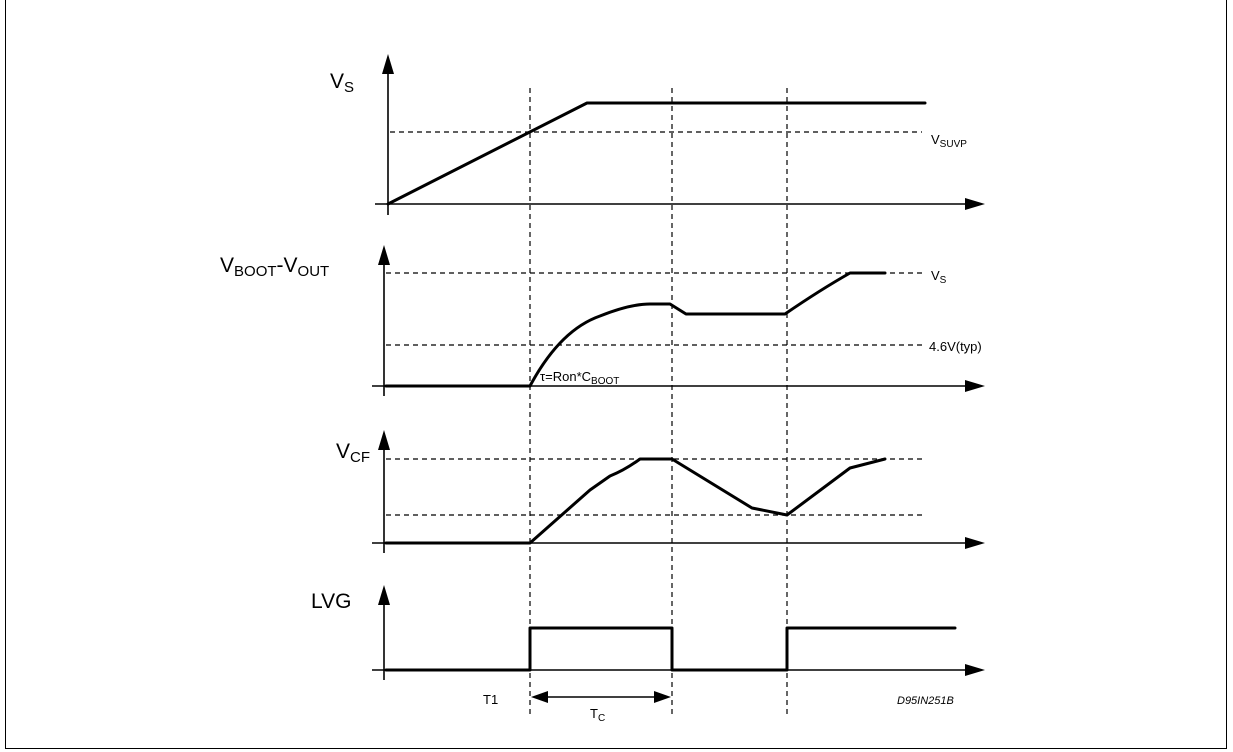 This screenshot has width=1233, height=752. Describe the element at coordinates (331, 601) in the screenshot. I see `lvg-label: LVG` at that location.